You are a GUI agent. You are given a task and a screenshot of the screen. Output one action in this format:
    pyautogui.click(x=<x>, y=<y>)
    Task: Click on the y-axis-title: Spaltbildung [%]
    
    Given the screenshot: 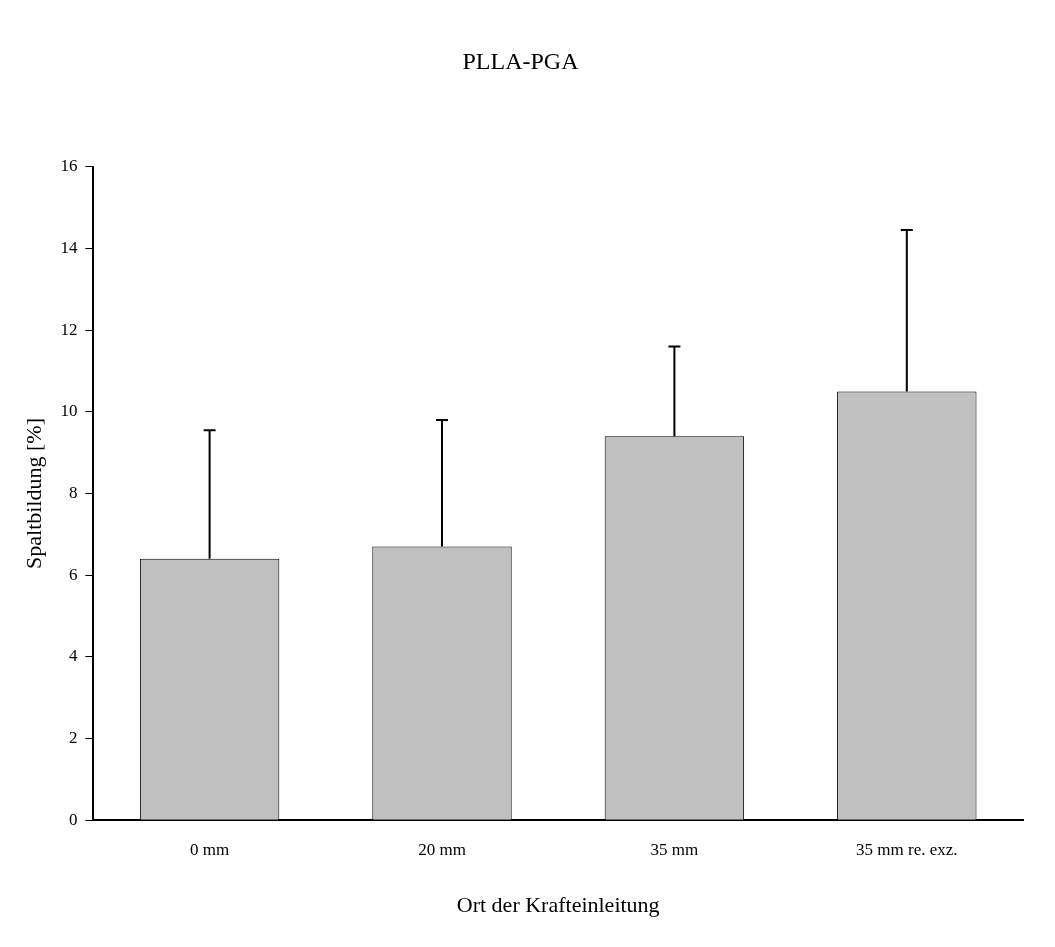 What is the action you would take?
    pyautogui.click(x=33, y=493)
    